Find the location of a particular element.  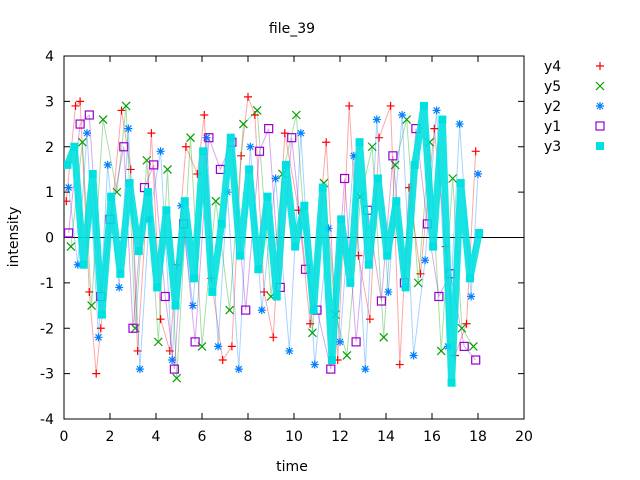

legend-label: y1 is located at coordinates (552, 127).